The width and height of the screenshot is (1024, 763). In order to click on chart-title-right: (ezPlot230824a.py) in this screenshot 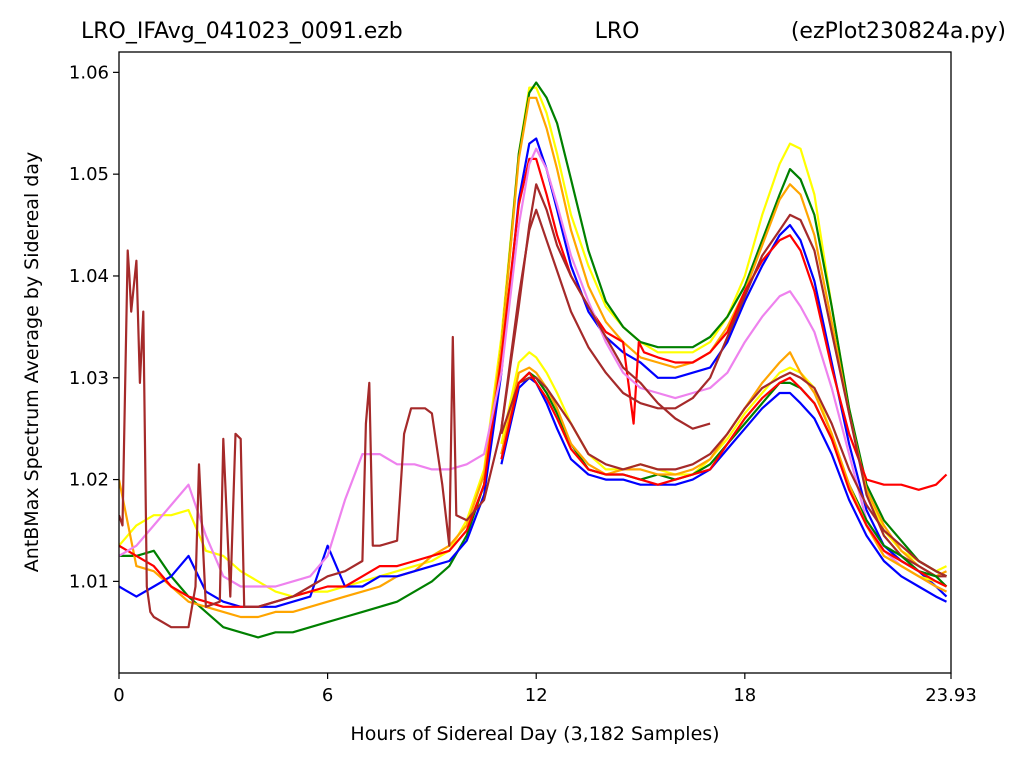, I will do `click(898, 31)`.